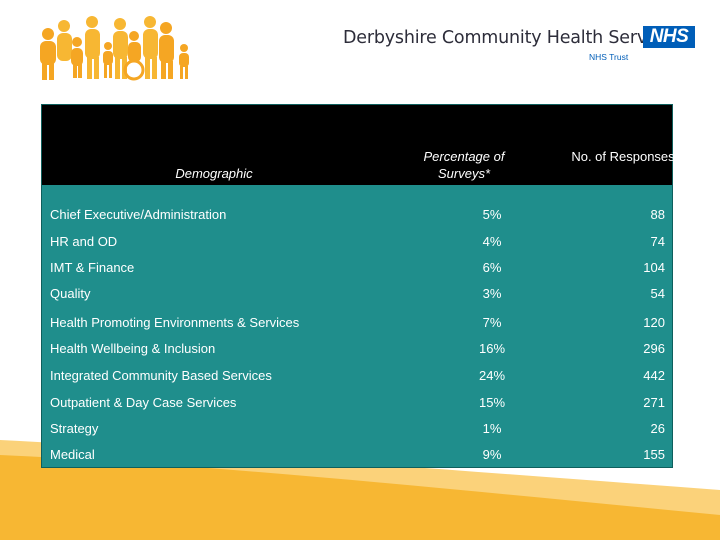  Describe the element at coordinates (357, 215) in the screenshot. I see `table-row: Chief Executive/Administration 5% 88` at that location.